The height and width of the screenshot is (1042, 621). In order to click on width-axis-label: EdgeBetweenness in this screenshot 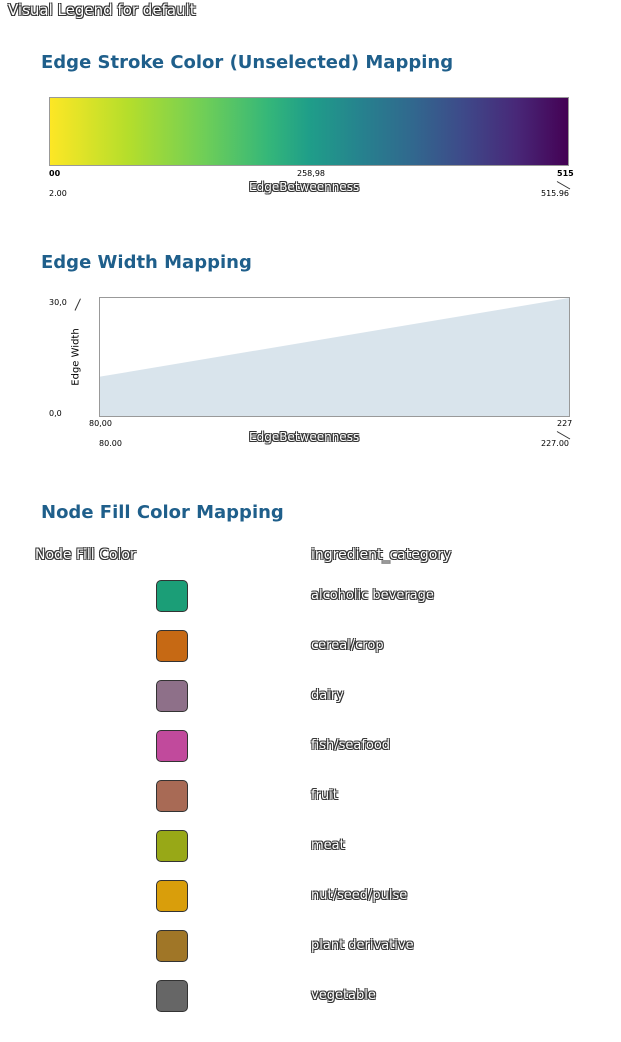, I will do `click(304, 437)`.